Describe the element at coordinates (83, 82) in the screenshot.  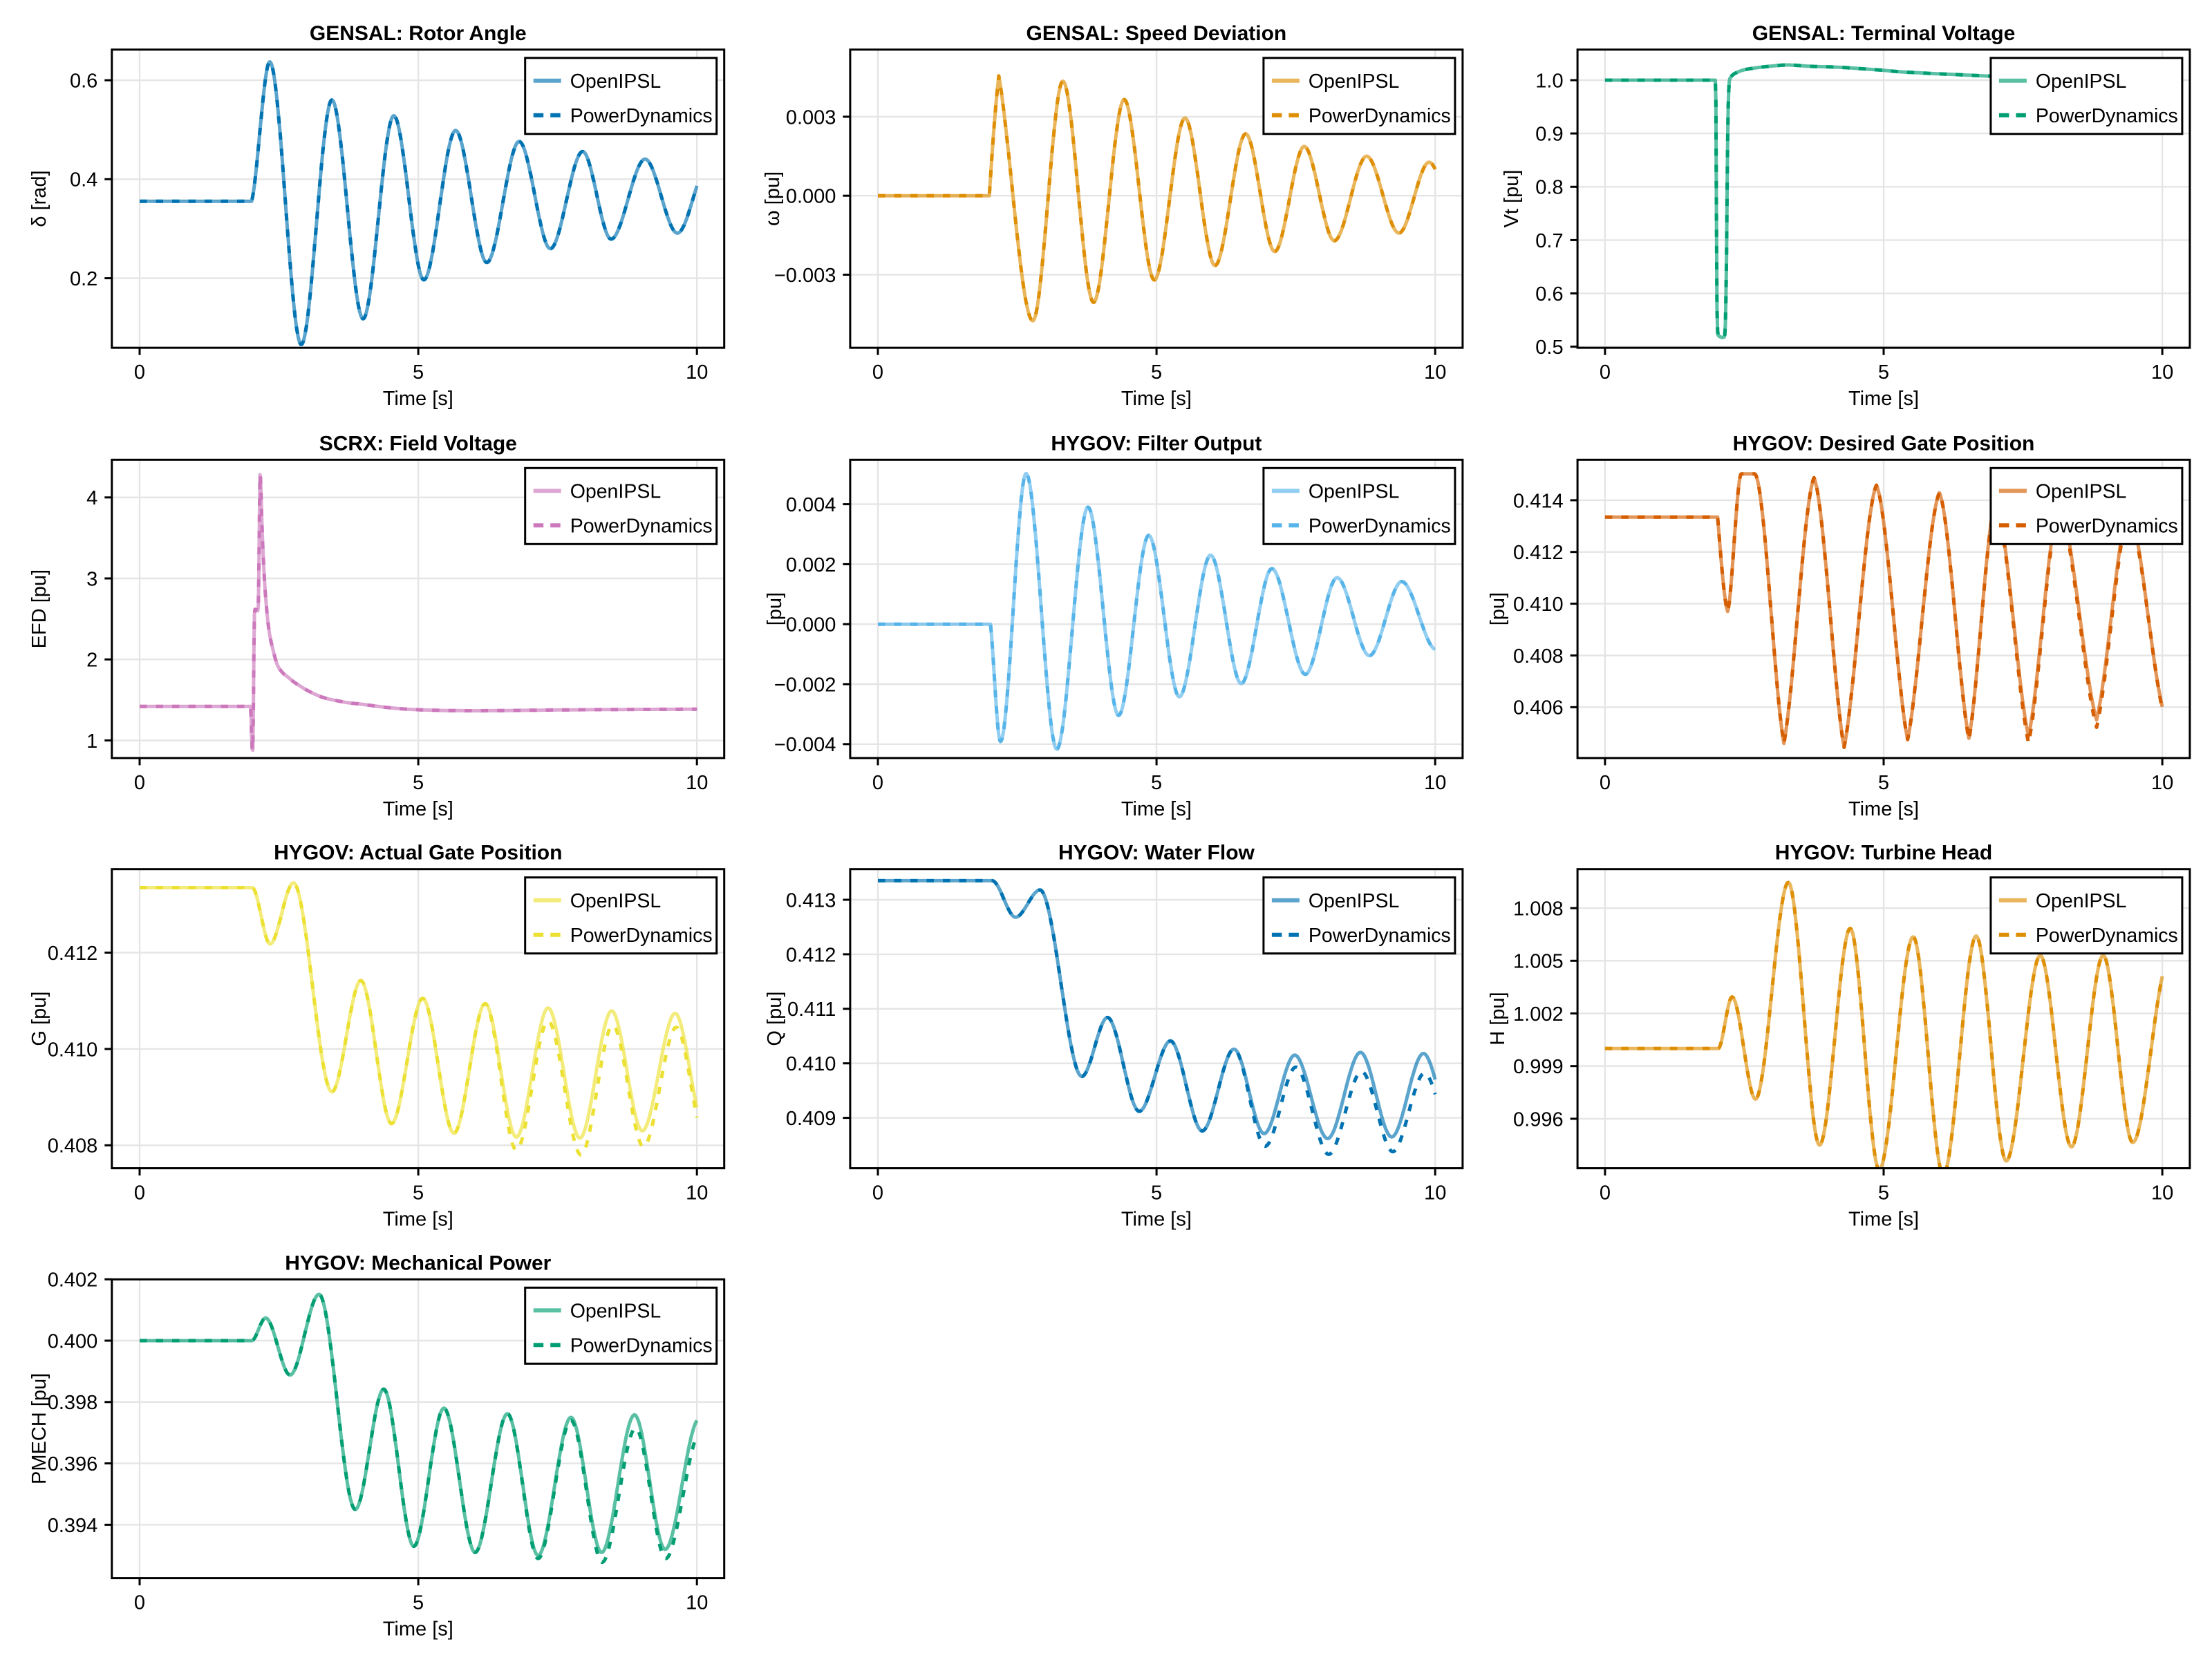
I see `svg-text: 0.6` at that location.